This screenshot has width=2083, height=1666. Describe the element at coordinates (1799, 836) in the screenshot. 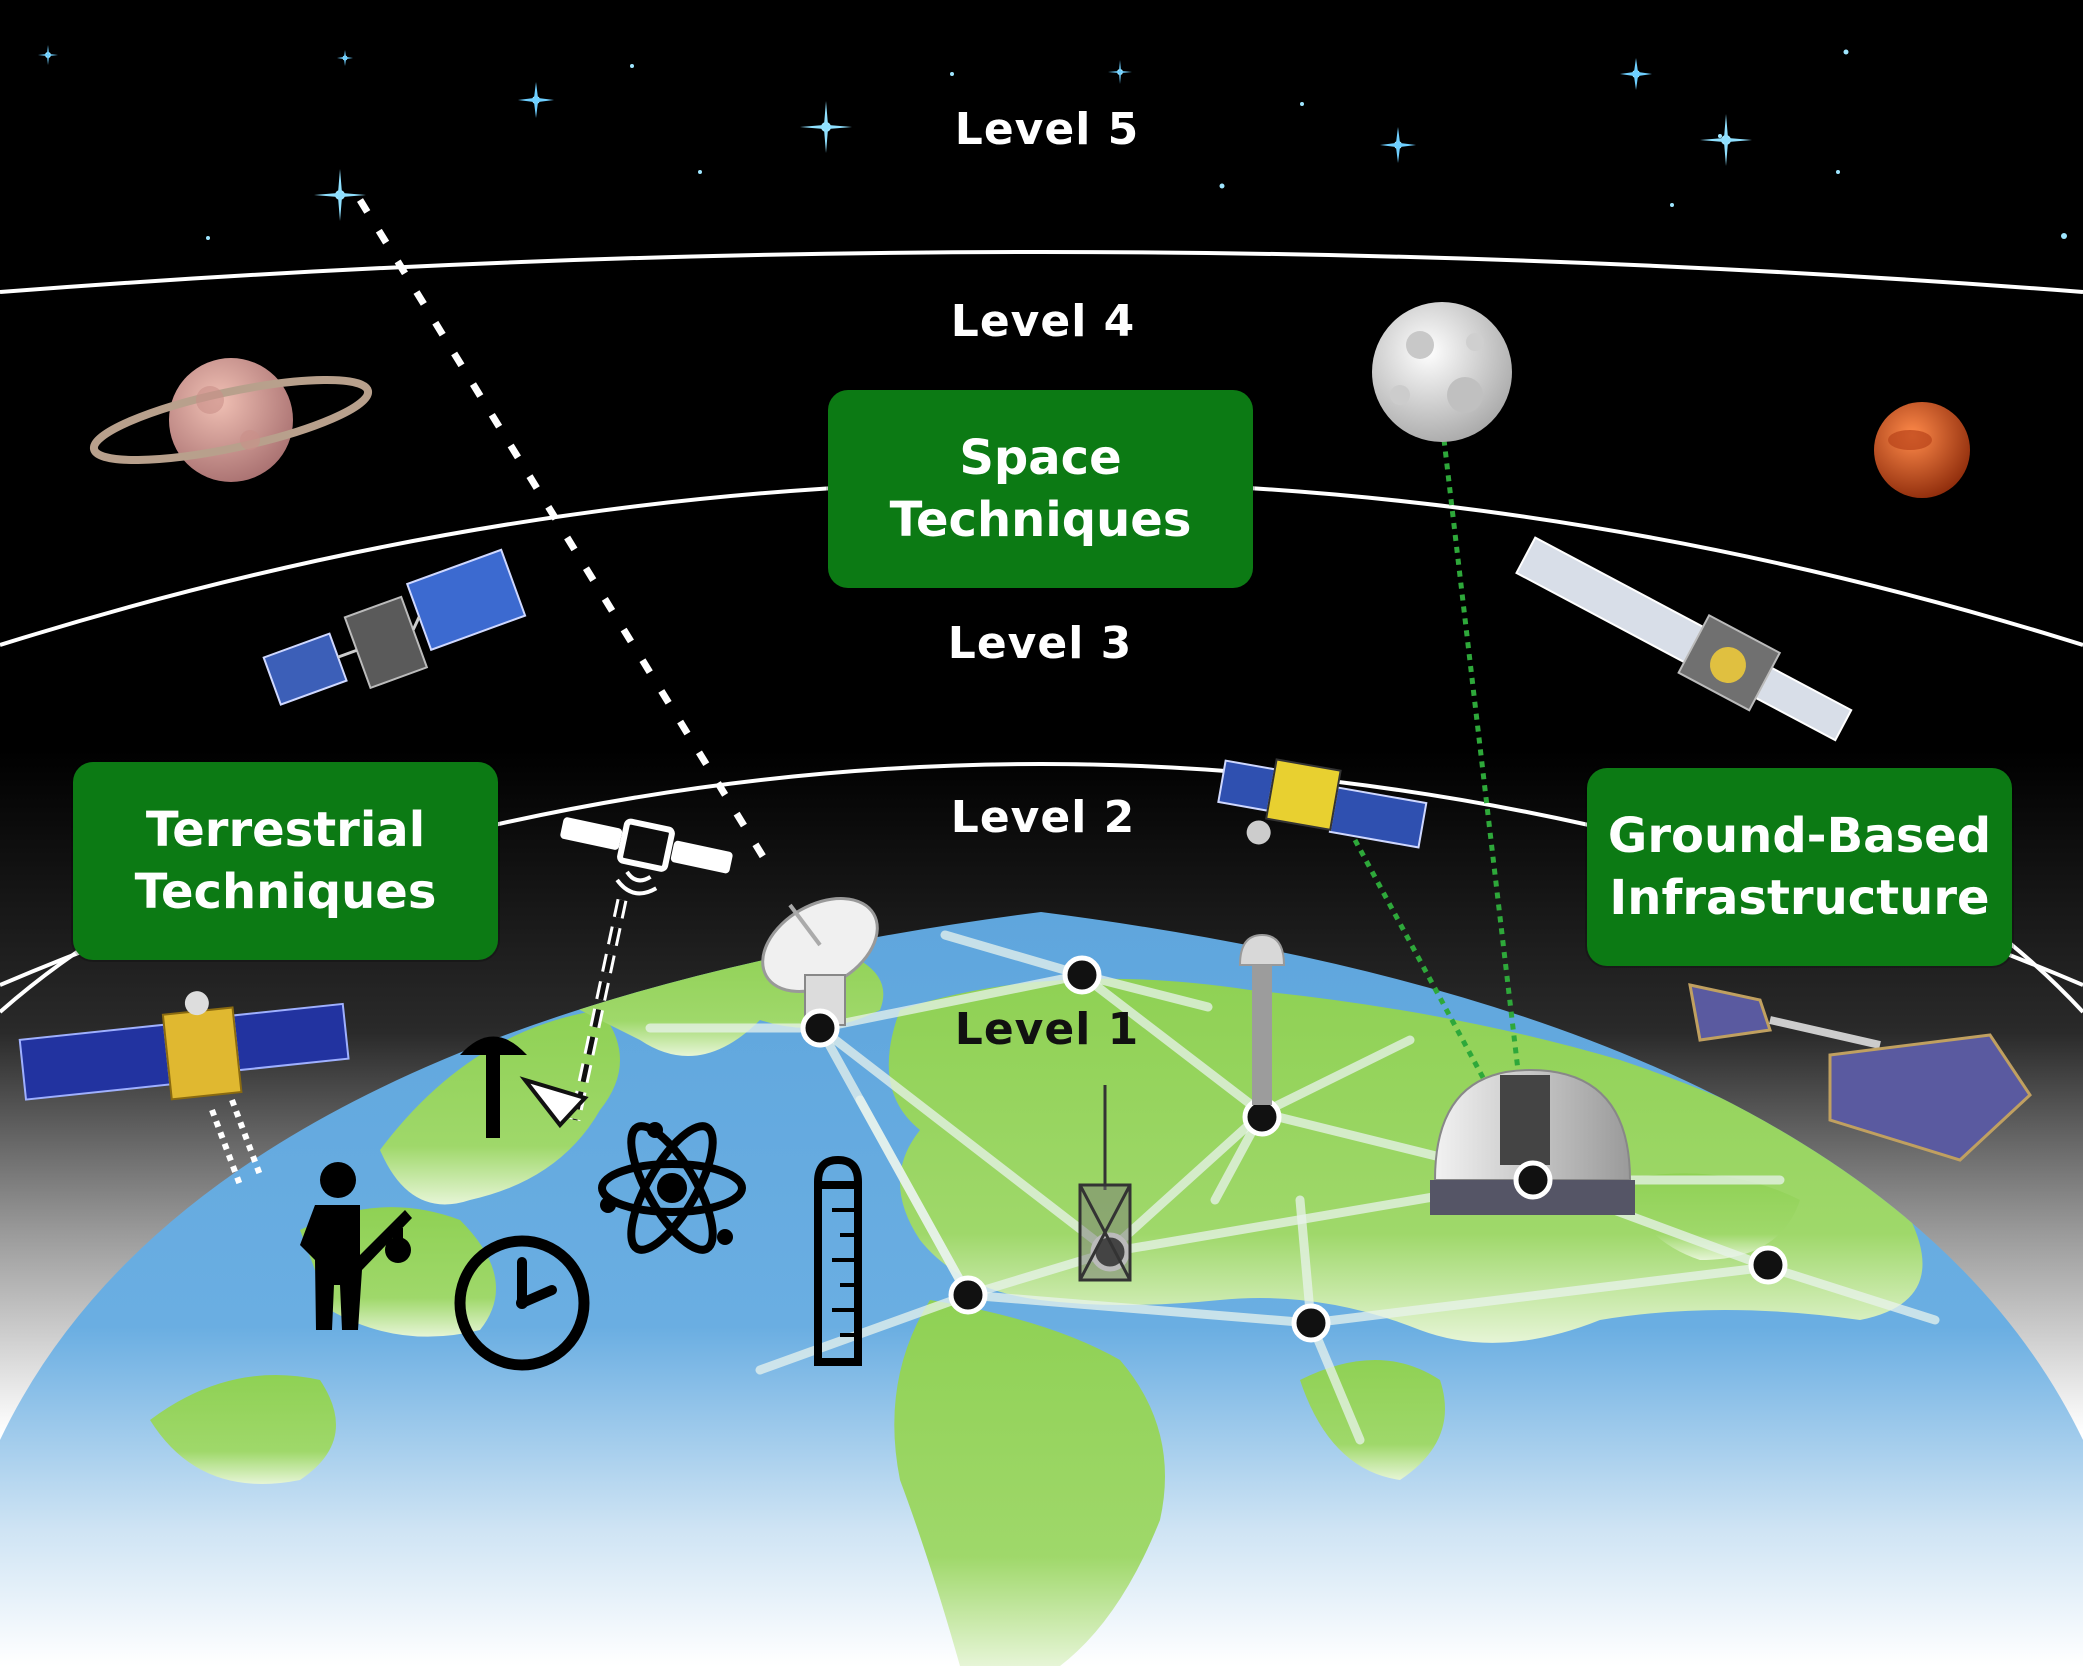

I see `ground-based-infrastructure-line-1: Ground-Based` at that location.